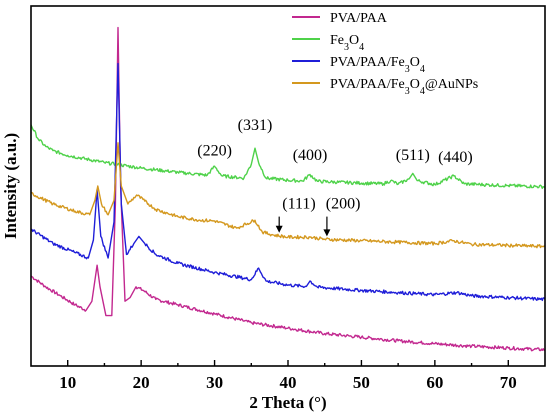 This screenshot has width=550, height=415. I want to click on x-tick-label-0: 10, so click(67, 382).